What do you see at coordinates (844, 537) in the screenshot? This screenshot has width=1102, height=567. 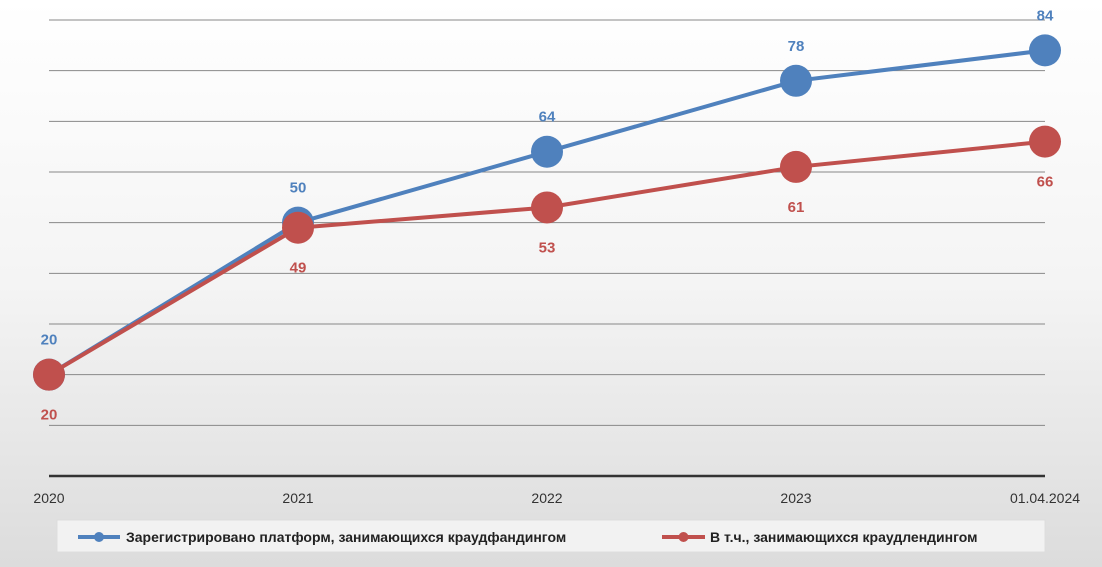 I see `legend-label: В т.ч., занимающихся краудлендингом` at bounding box center [844, 537].